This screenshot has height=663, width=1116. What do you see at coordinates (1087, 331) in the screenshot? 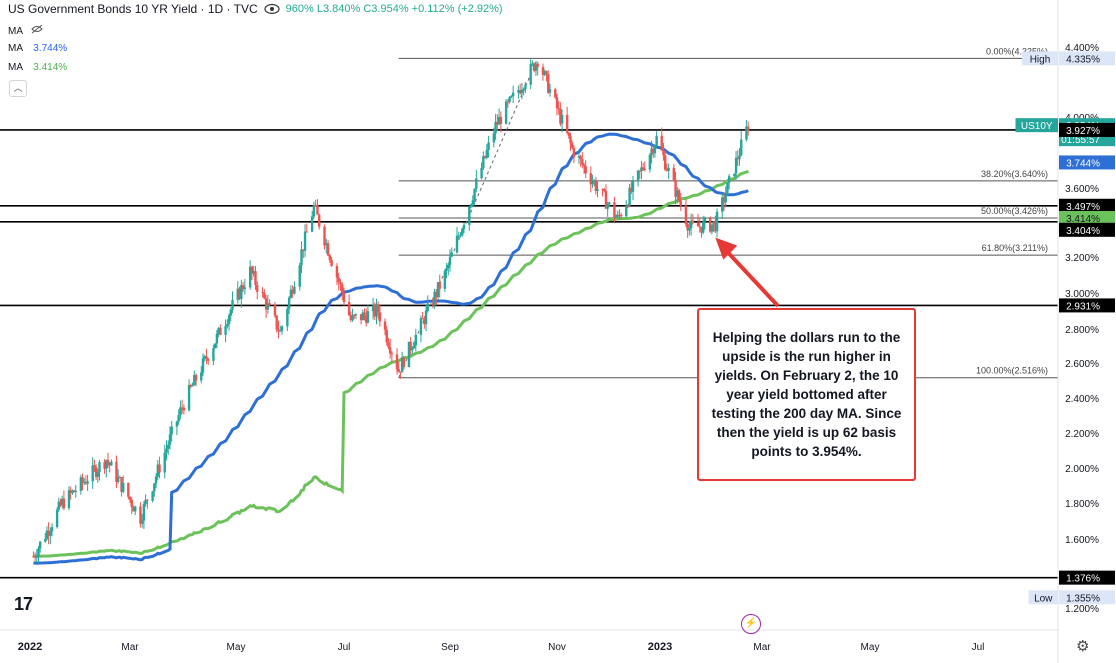
I see `price-axis` at bounding box center [1087, 331].